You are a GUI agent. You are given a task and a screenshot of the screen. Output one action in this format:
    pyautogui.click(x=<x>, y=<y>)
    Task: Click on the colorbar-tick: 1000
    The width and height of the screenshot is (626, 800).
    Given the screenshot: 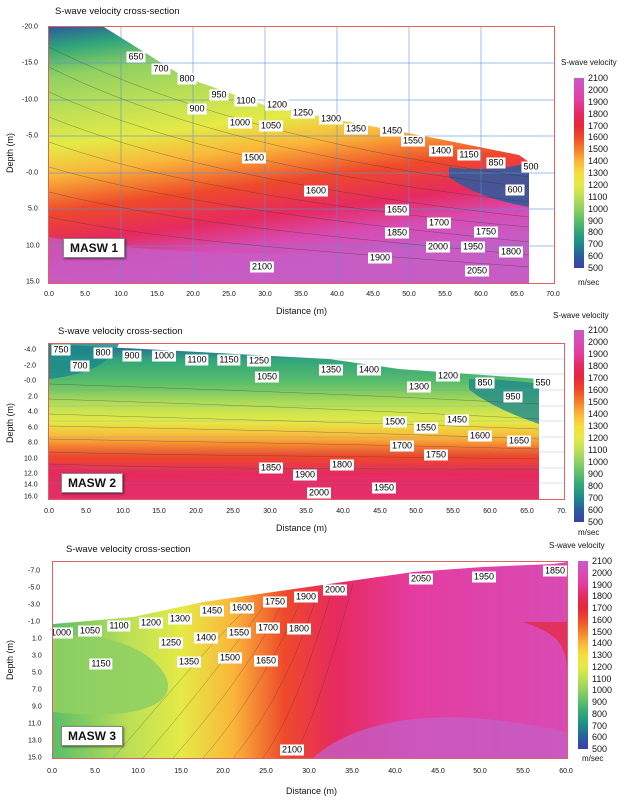 What is the action you would take?
    pyautogui.click(x=598, y=462)
    